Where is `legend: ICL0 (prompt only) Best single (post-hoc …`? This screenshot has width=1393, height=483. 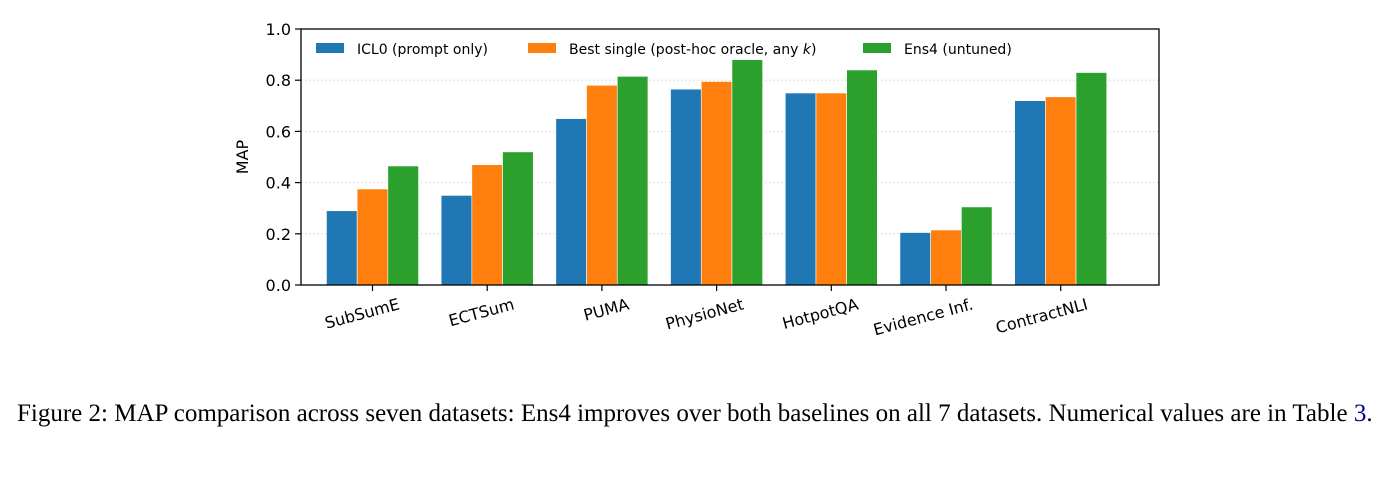 legend: ICL0 (prompt only) Best single (post-hoc … is located at coordinates (664, 50).